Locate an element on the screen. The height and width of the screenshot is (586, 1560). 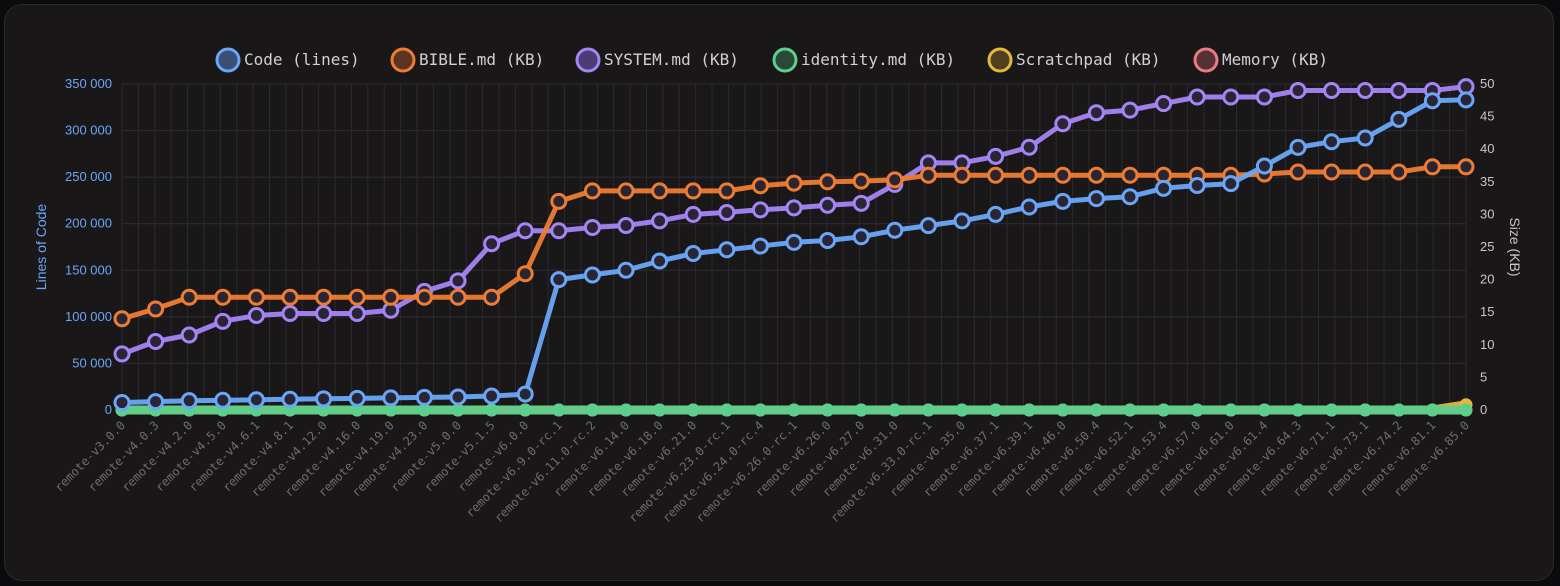
legend-label: BIBLE.md (KB) is located at coordinates (481, 59).